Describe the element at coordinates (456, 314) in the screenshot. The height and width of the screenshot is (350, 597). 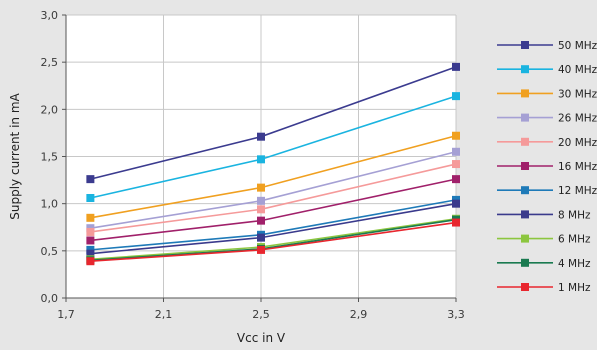
I see `x-tick-label: 3,3` at that location.